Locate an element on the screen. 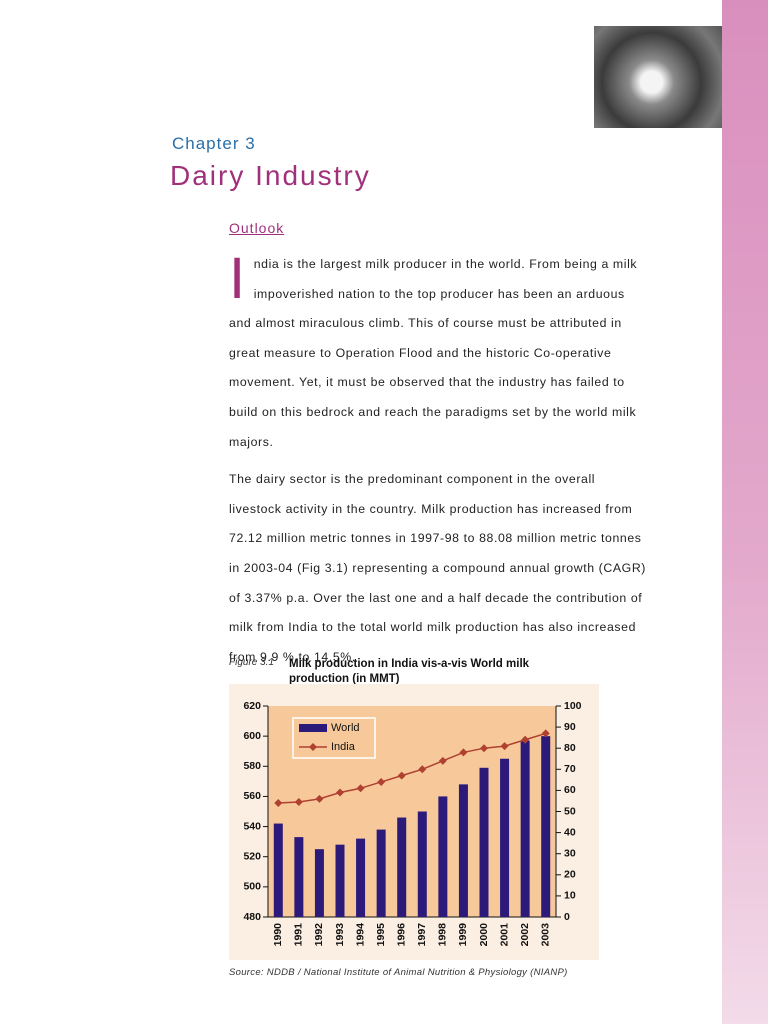  y2-tick-label: 30 is located at coordinates (570, 853).